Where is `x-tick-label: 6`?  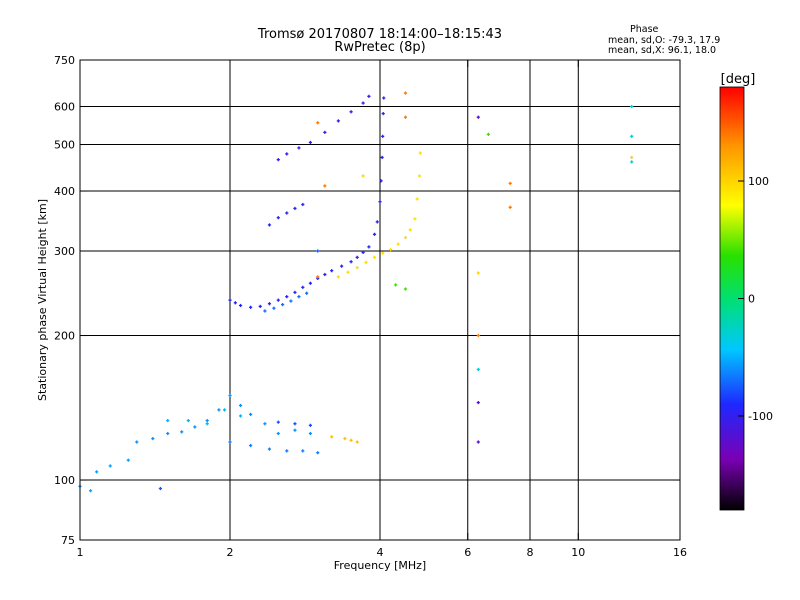
x-tick-label: 6 is located at coordinates (467, 552).